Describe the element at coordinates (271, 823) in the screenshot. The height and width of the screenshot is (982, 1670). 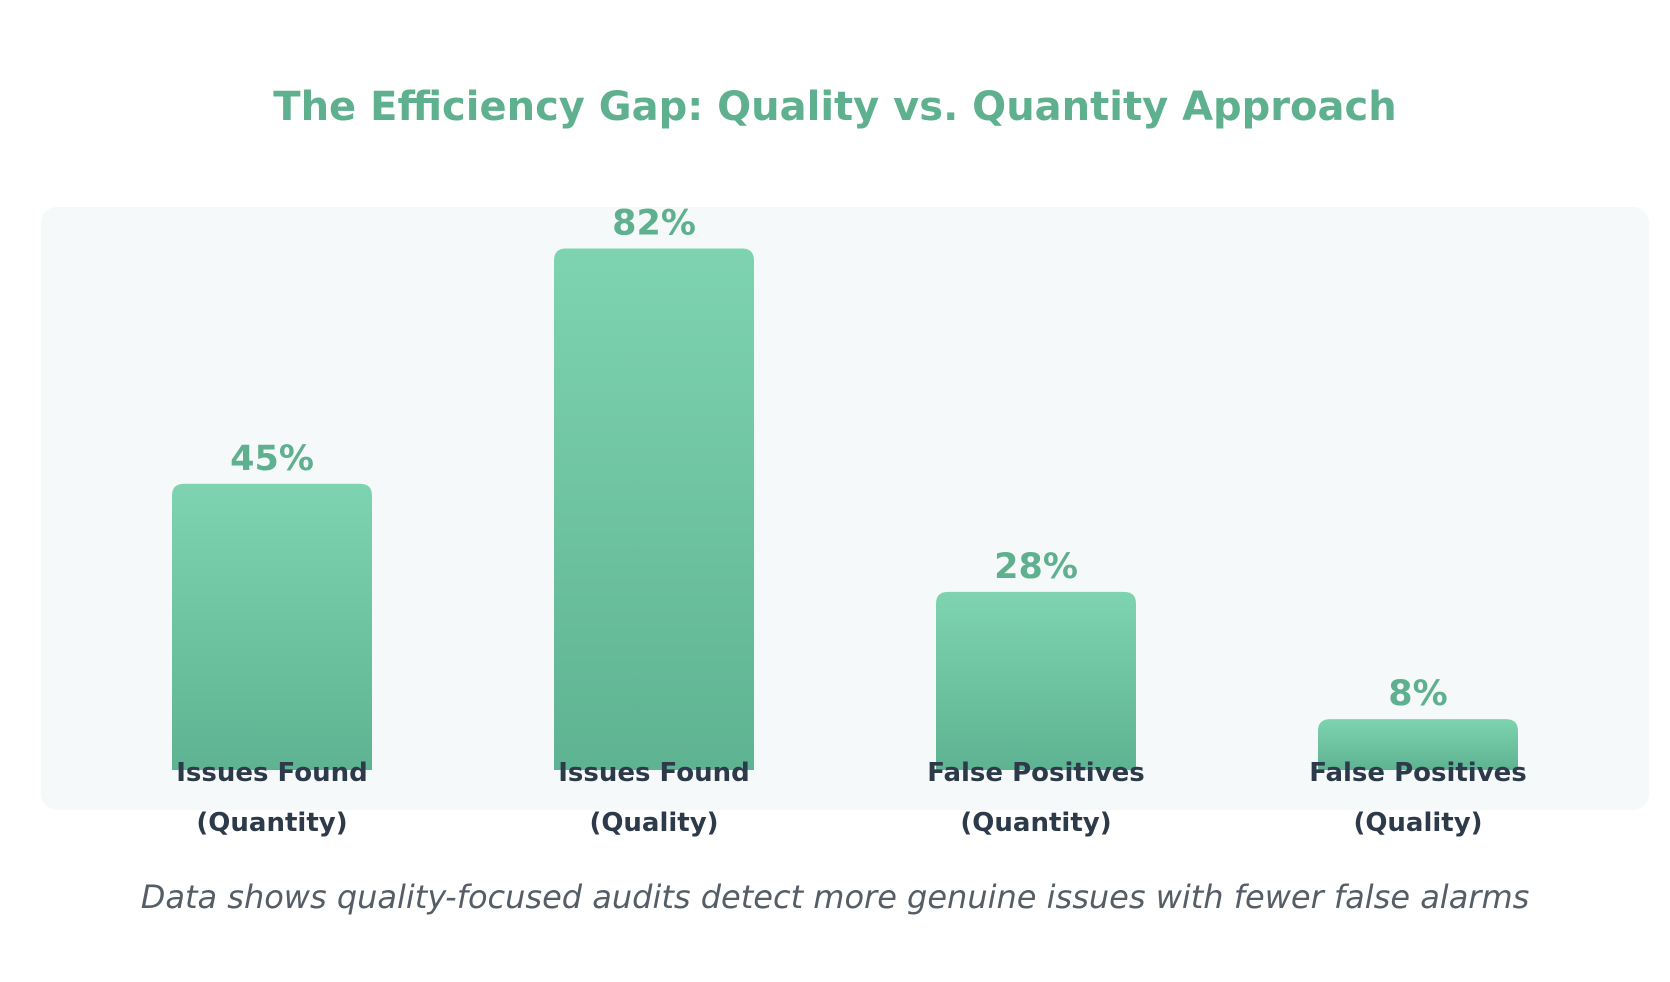
I see `category-label-0-line-1: (Quantity)` at that location.